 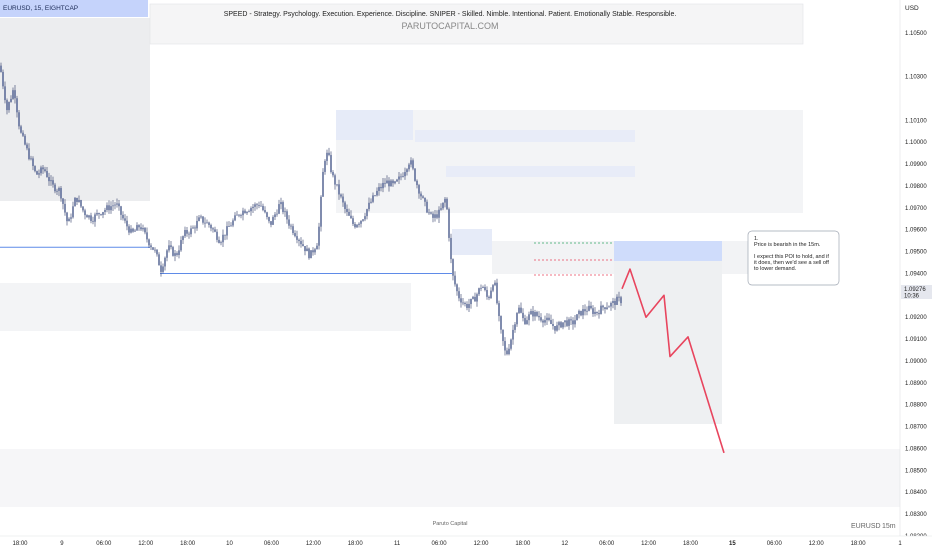 I want to click on x-tick-label: 10, so click(x=229, y=544).